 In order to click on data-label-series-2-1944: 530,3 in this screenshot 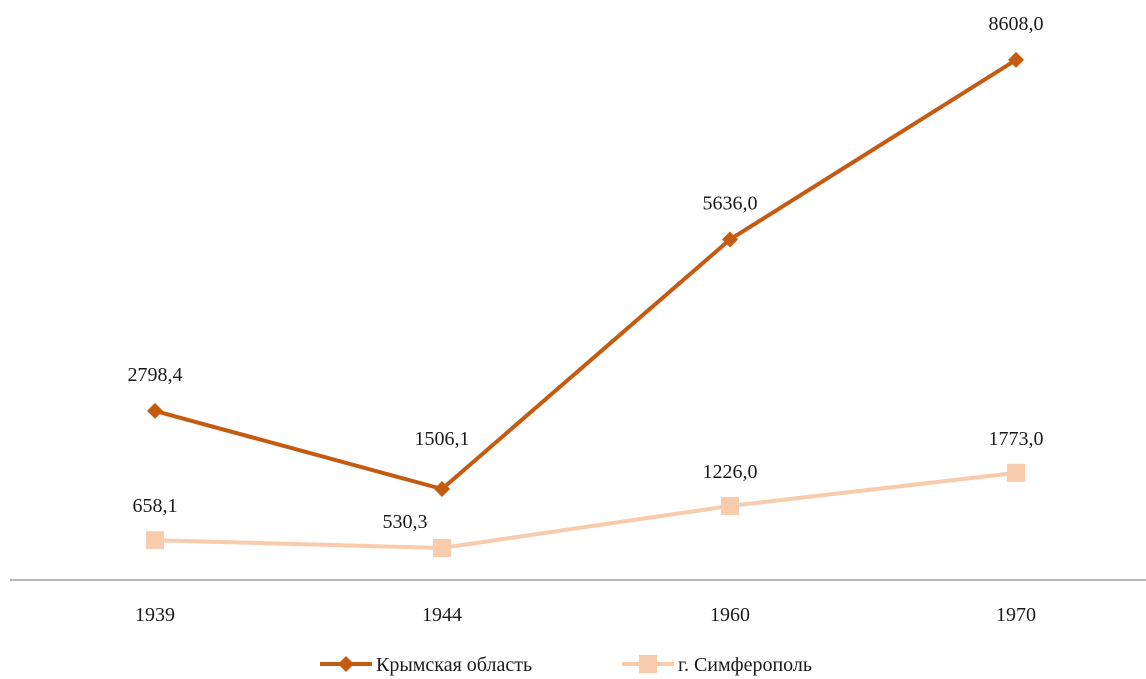, I will do `click(405, 522)`.